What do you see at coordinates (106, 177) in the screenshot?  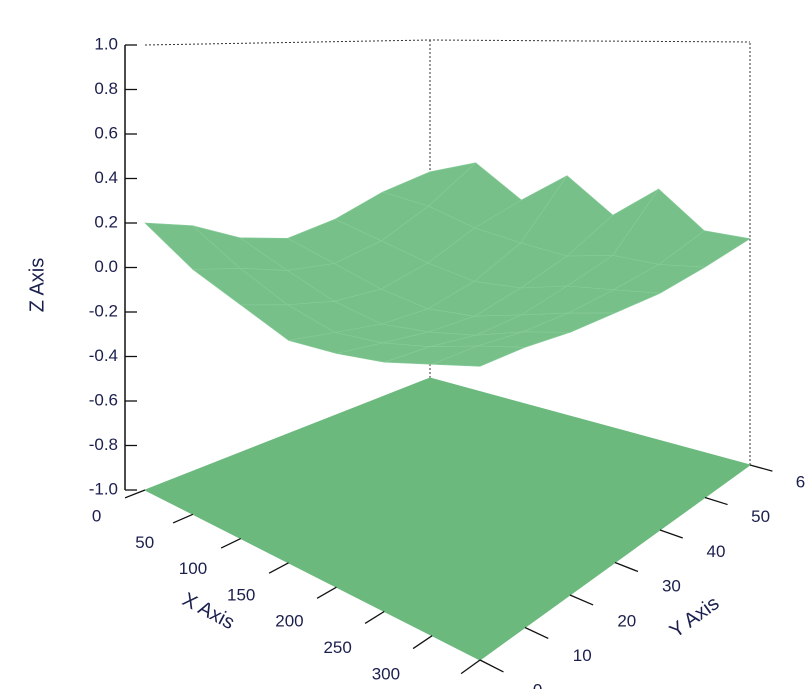 I see `z-tick-label: 0.4` at bounding box center [106, 177].